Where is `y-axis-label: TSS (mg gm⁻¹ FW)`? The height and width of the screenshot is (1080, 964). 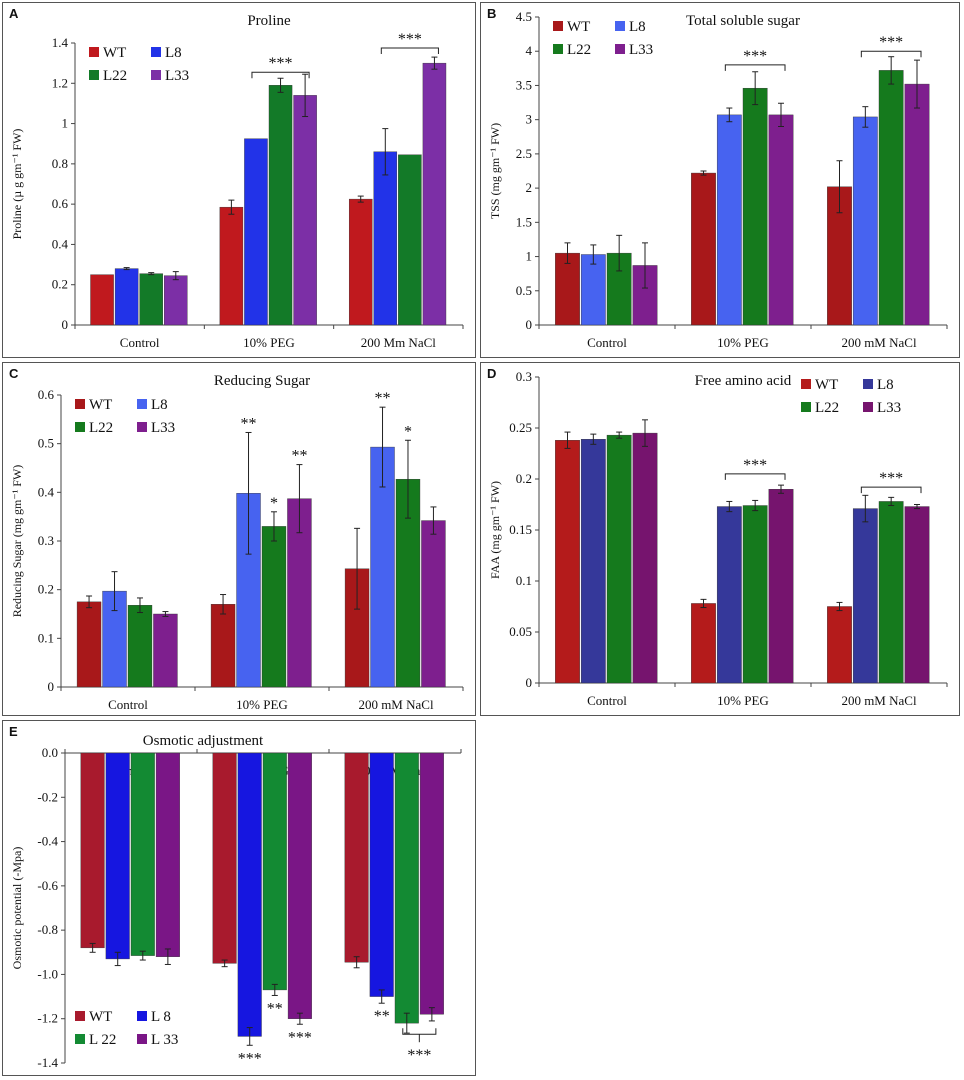
y-axis-label: TSS (mg gm⁻¹ FW) is located at coordinates (495, 171).